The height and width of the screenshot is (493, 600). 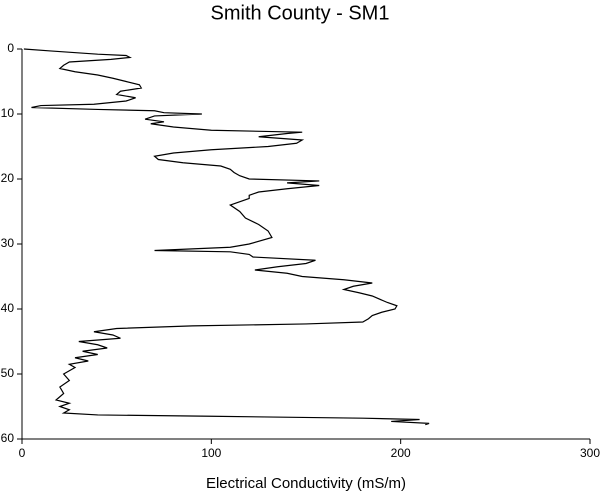 What do you see at coordinates (211, 453) in the screenshot?
I see `x-tick-label: 100` at bounding box center [211, 453].